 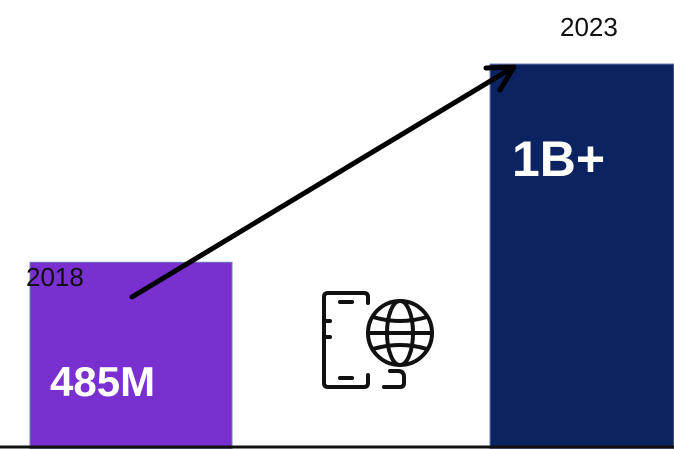 What do you see at coordinates (131, 355) in the screenshot?
I see `bar-2018` at bounding box center [131, 355].